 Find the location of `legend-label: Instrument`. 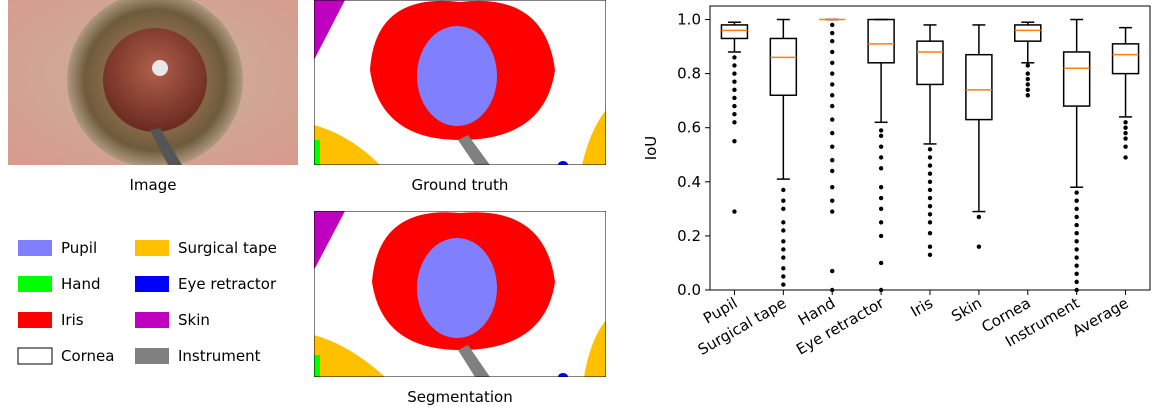

legend-label: Instrument is located at coordinates (219, 356).